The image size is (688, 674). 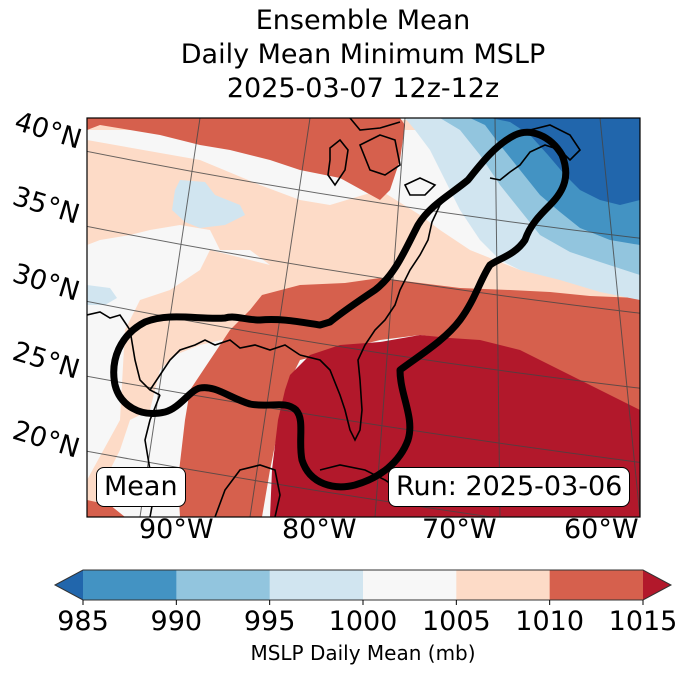 What do you see at coordinates (269, 621) in the screenshot?
I see `colorbar-tick-label: 995` at bounding box center [269, 621].